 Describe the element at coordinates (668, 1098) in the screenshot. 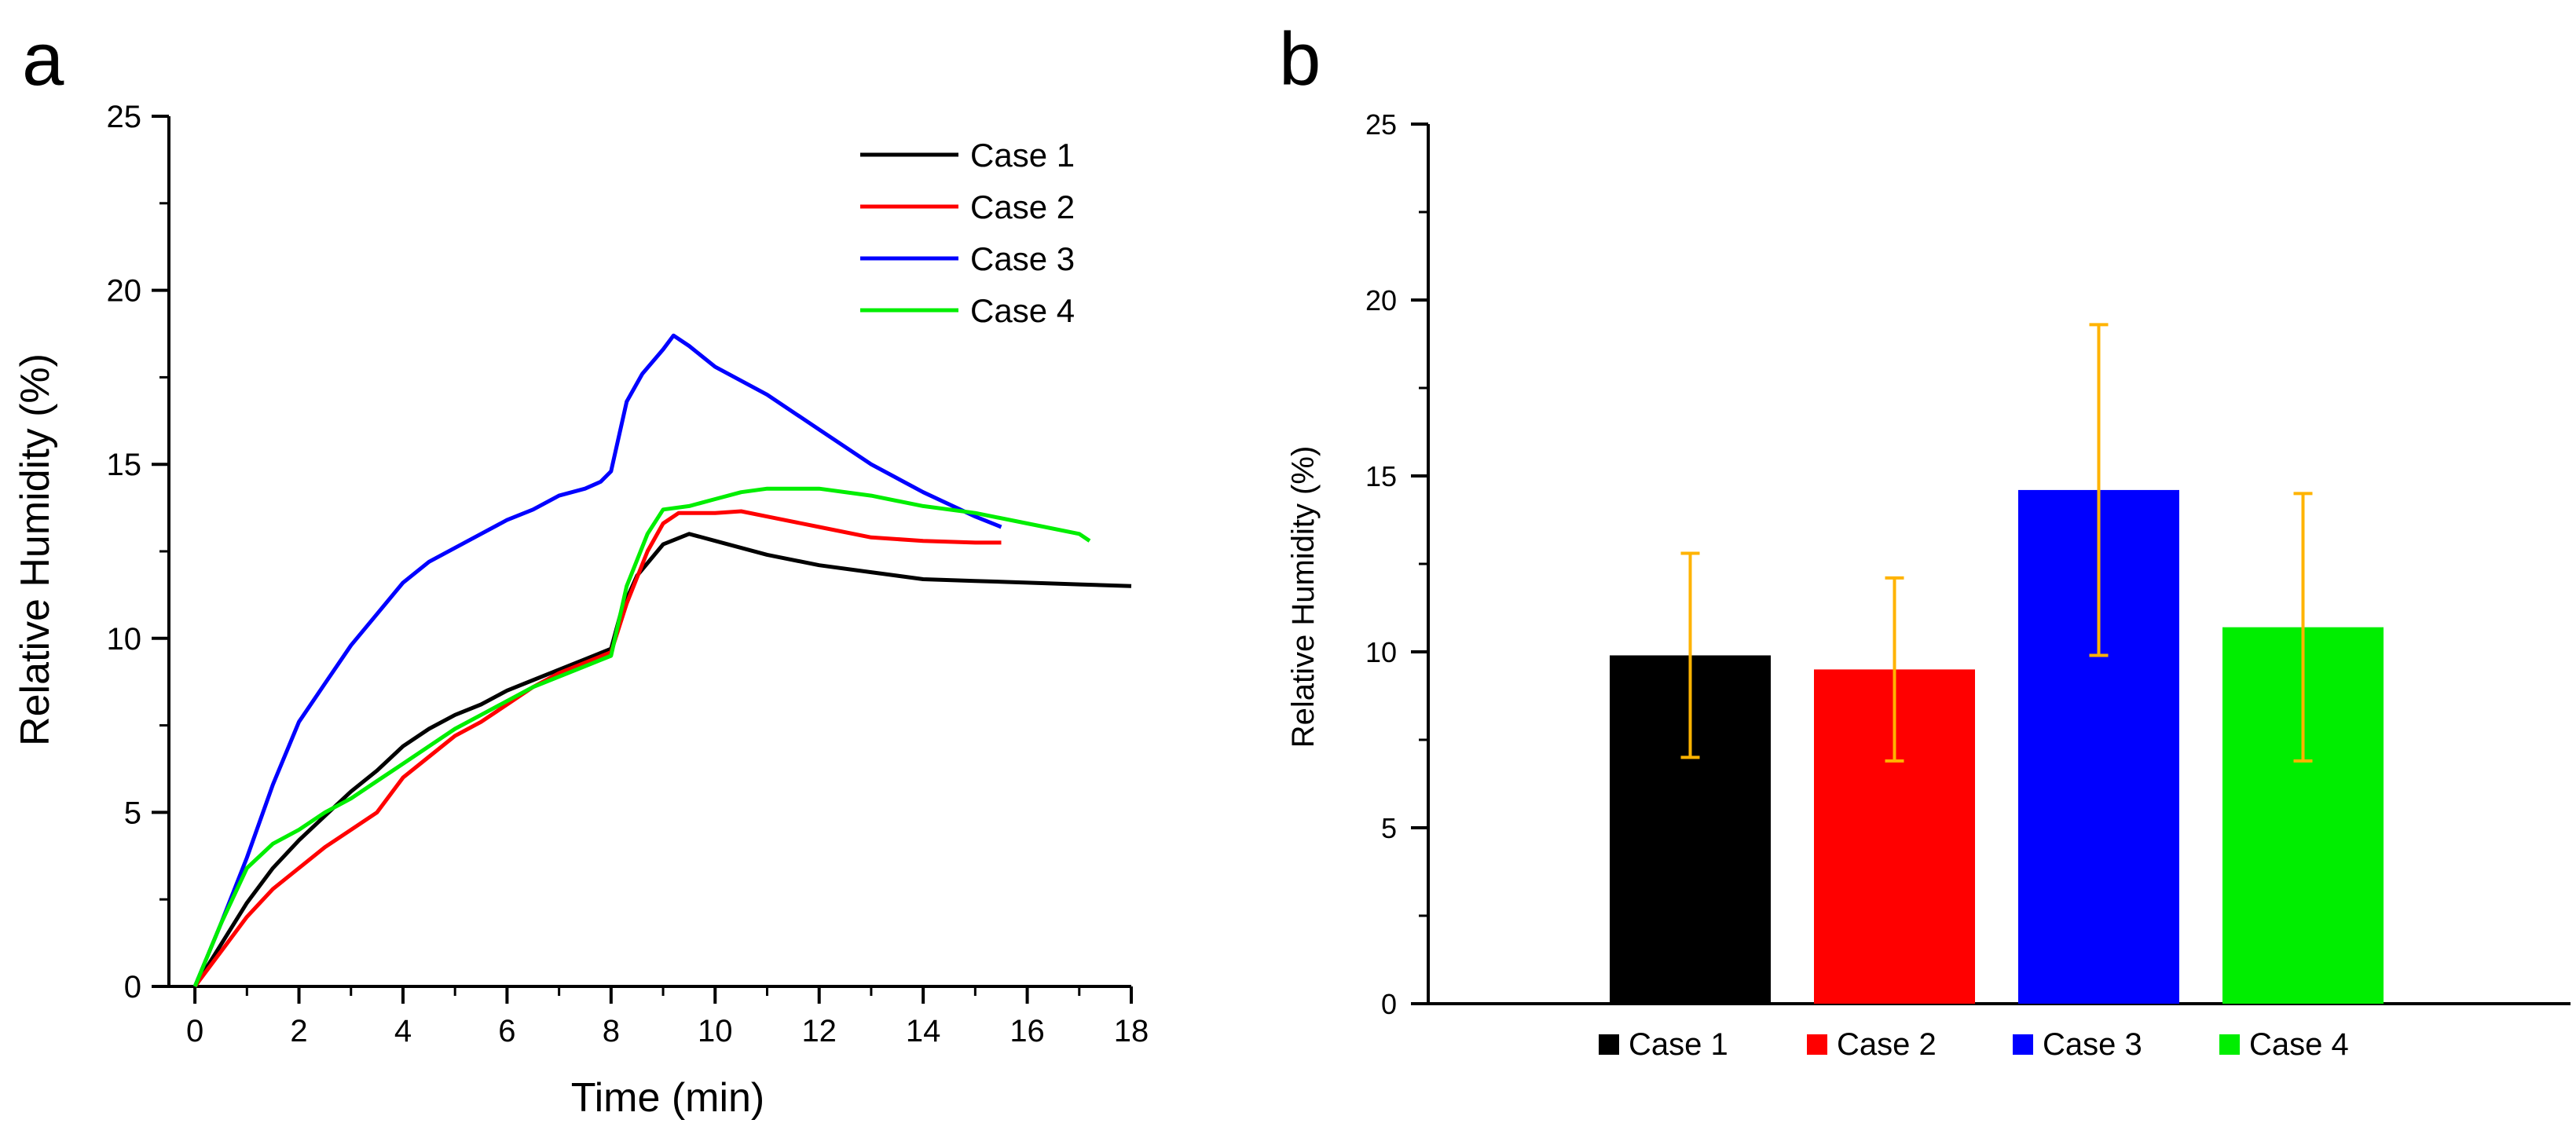

I see `line-chart-xlabel: Time (min)` at that location.